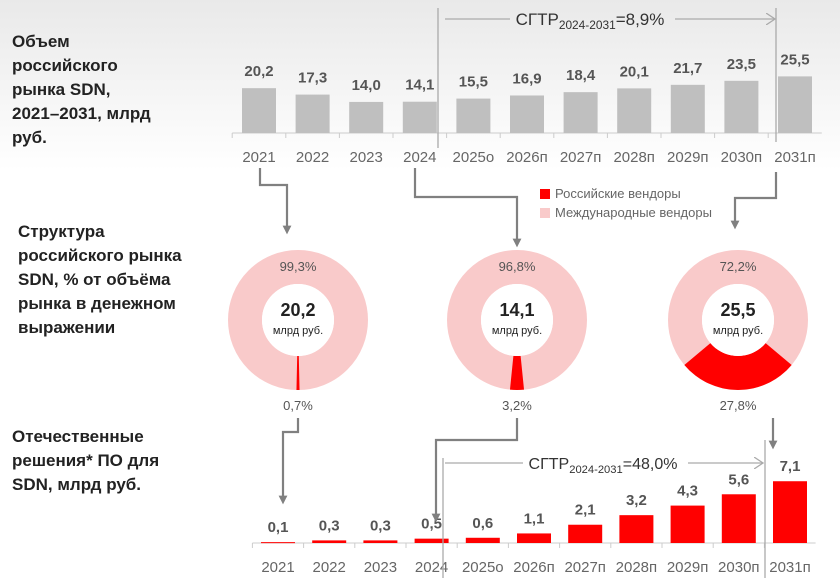 Image resolution: width=840 pixels, height=580 pixels. Describe the element at coordinates (534, 518) in the screenshot. I see `domestic-value-label: 1,1` at that location.